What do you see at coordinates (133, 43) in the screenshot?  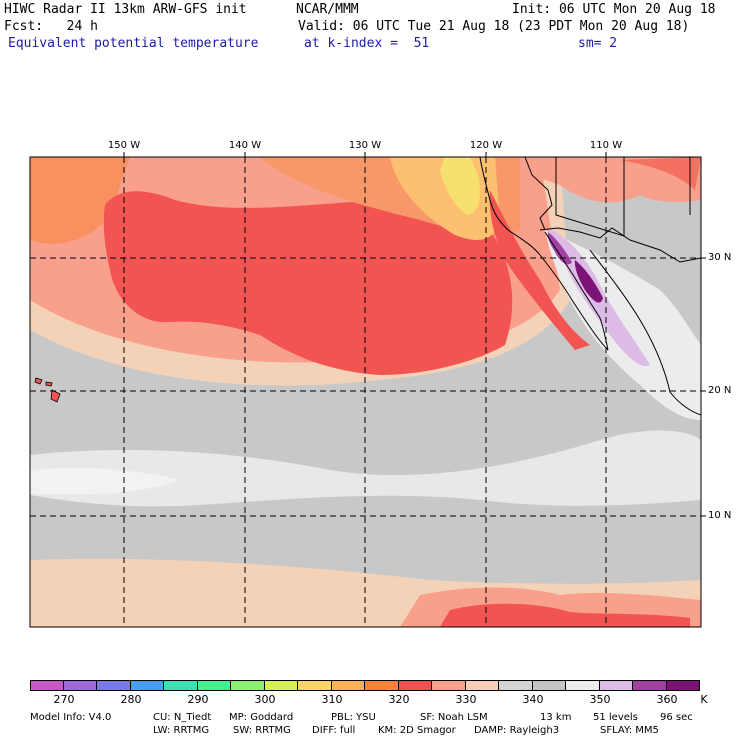 I see `field-name: Equivalent potential temperature` at bounding box center [133, 43].